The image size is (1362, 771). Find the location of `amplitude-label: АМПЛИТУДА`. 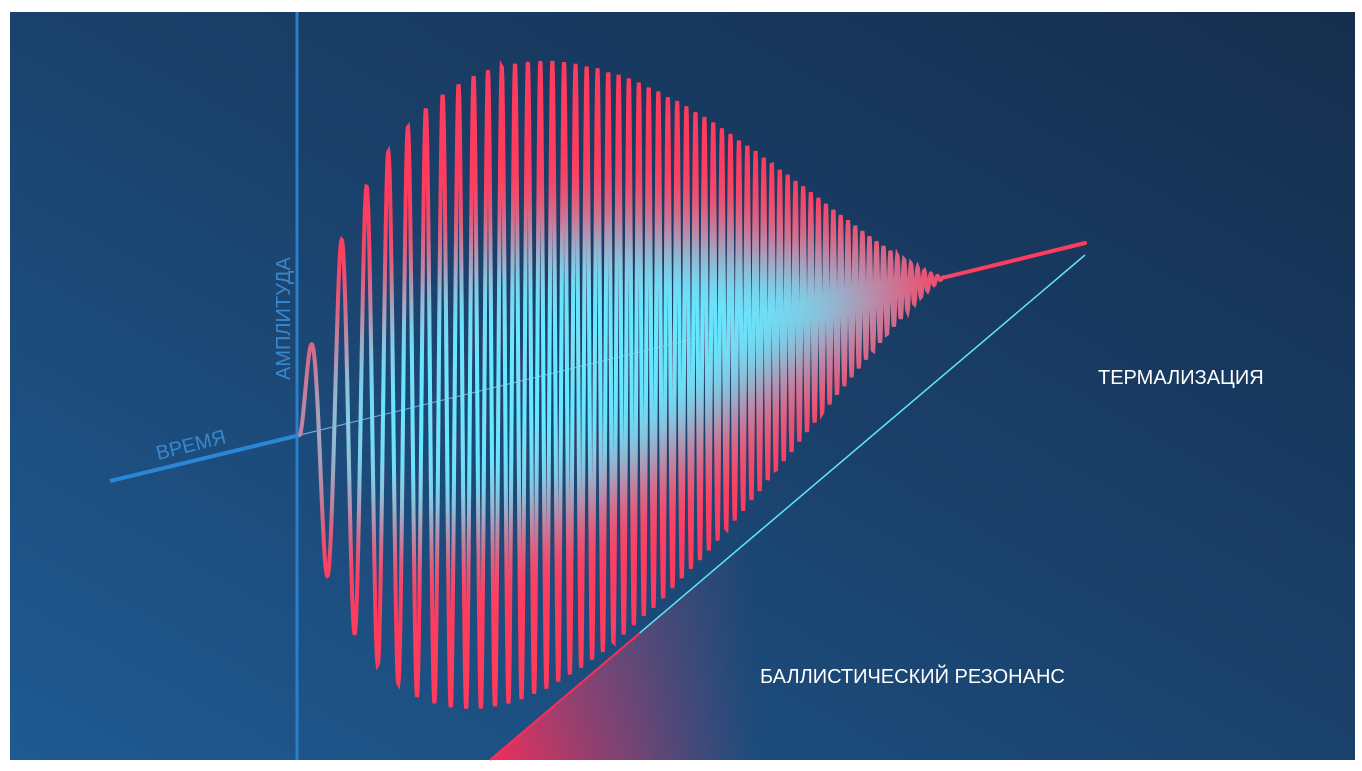

amplitude-label: АМПЛИТУДА is located at coordinates (284, 318).